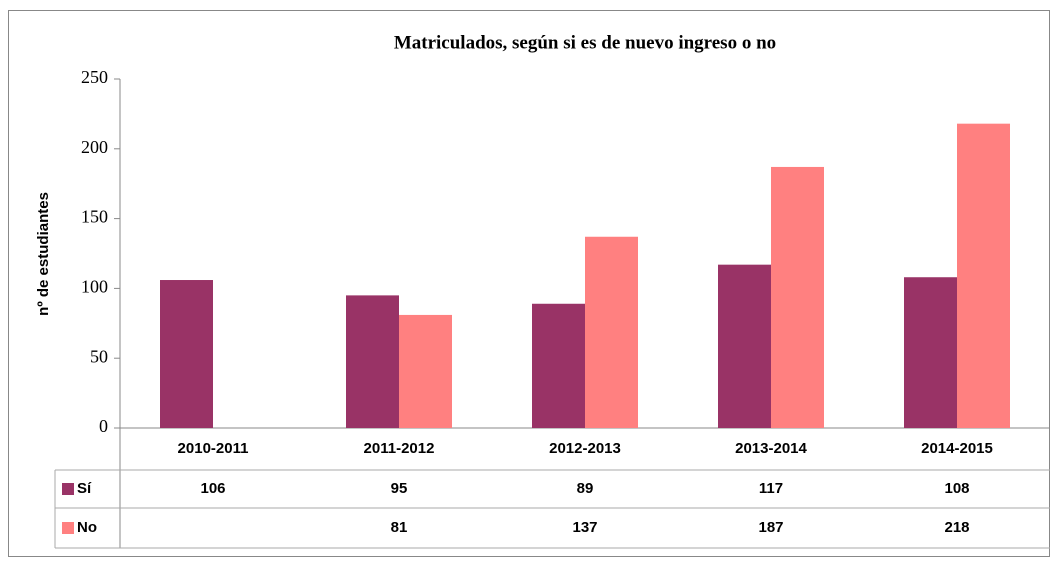 This screenshot has height=567, width=1059. Describe the element at coordinates (94, 287) in the screenshot. I see `y-tick-label: 100` at that location.